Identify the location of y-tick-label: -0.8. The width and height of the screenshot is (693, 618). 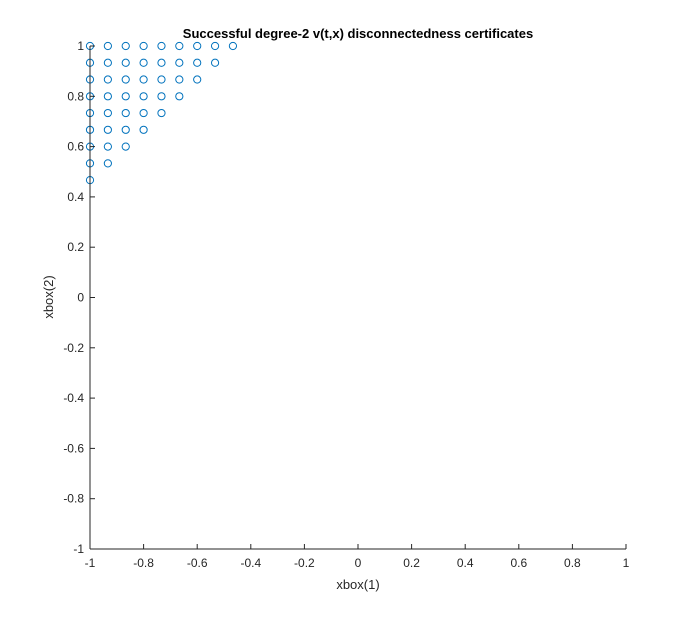
(73, 499).